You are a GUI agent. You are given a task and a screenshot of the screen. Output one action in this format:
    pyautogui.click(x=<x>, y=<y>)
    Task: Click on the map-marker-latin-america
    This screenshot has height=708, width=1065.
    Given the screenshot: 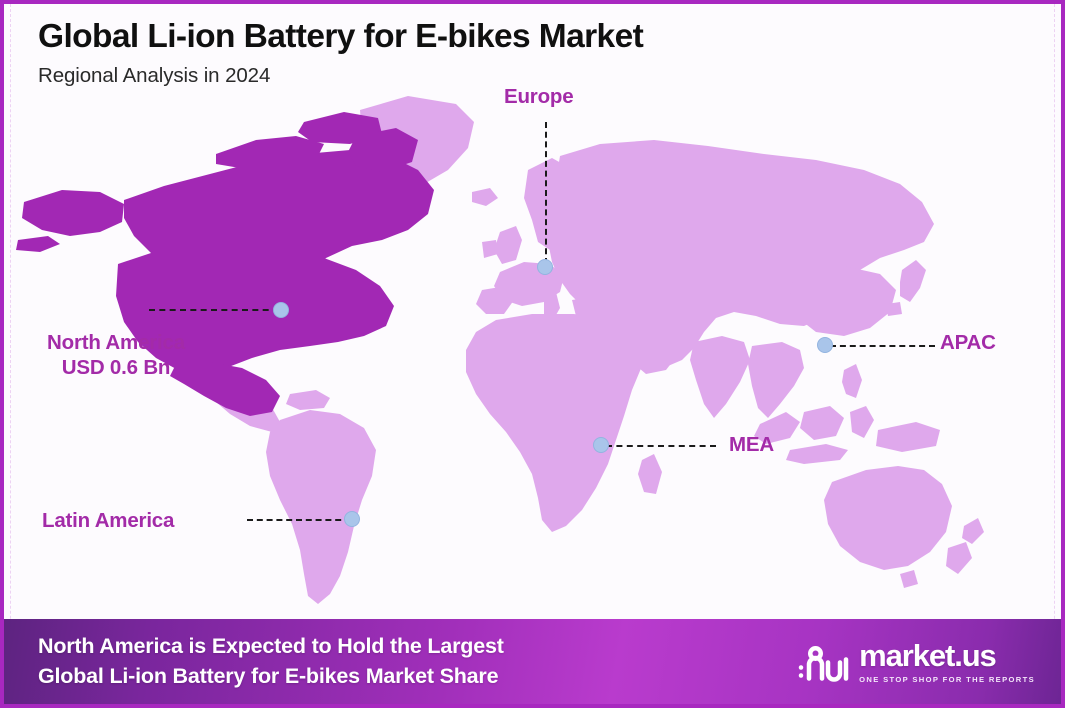 What is the action you would take?
    pyautogui.click(x=352, y=519)
    